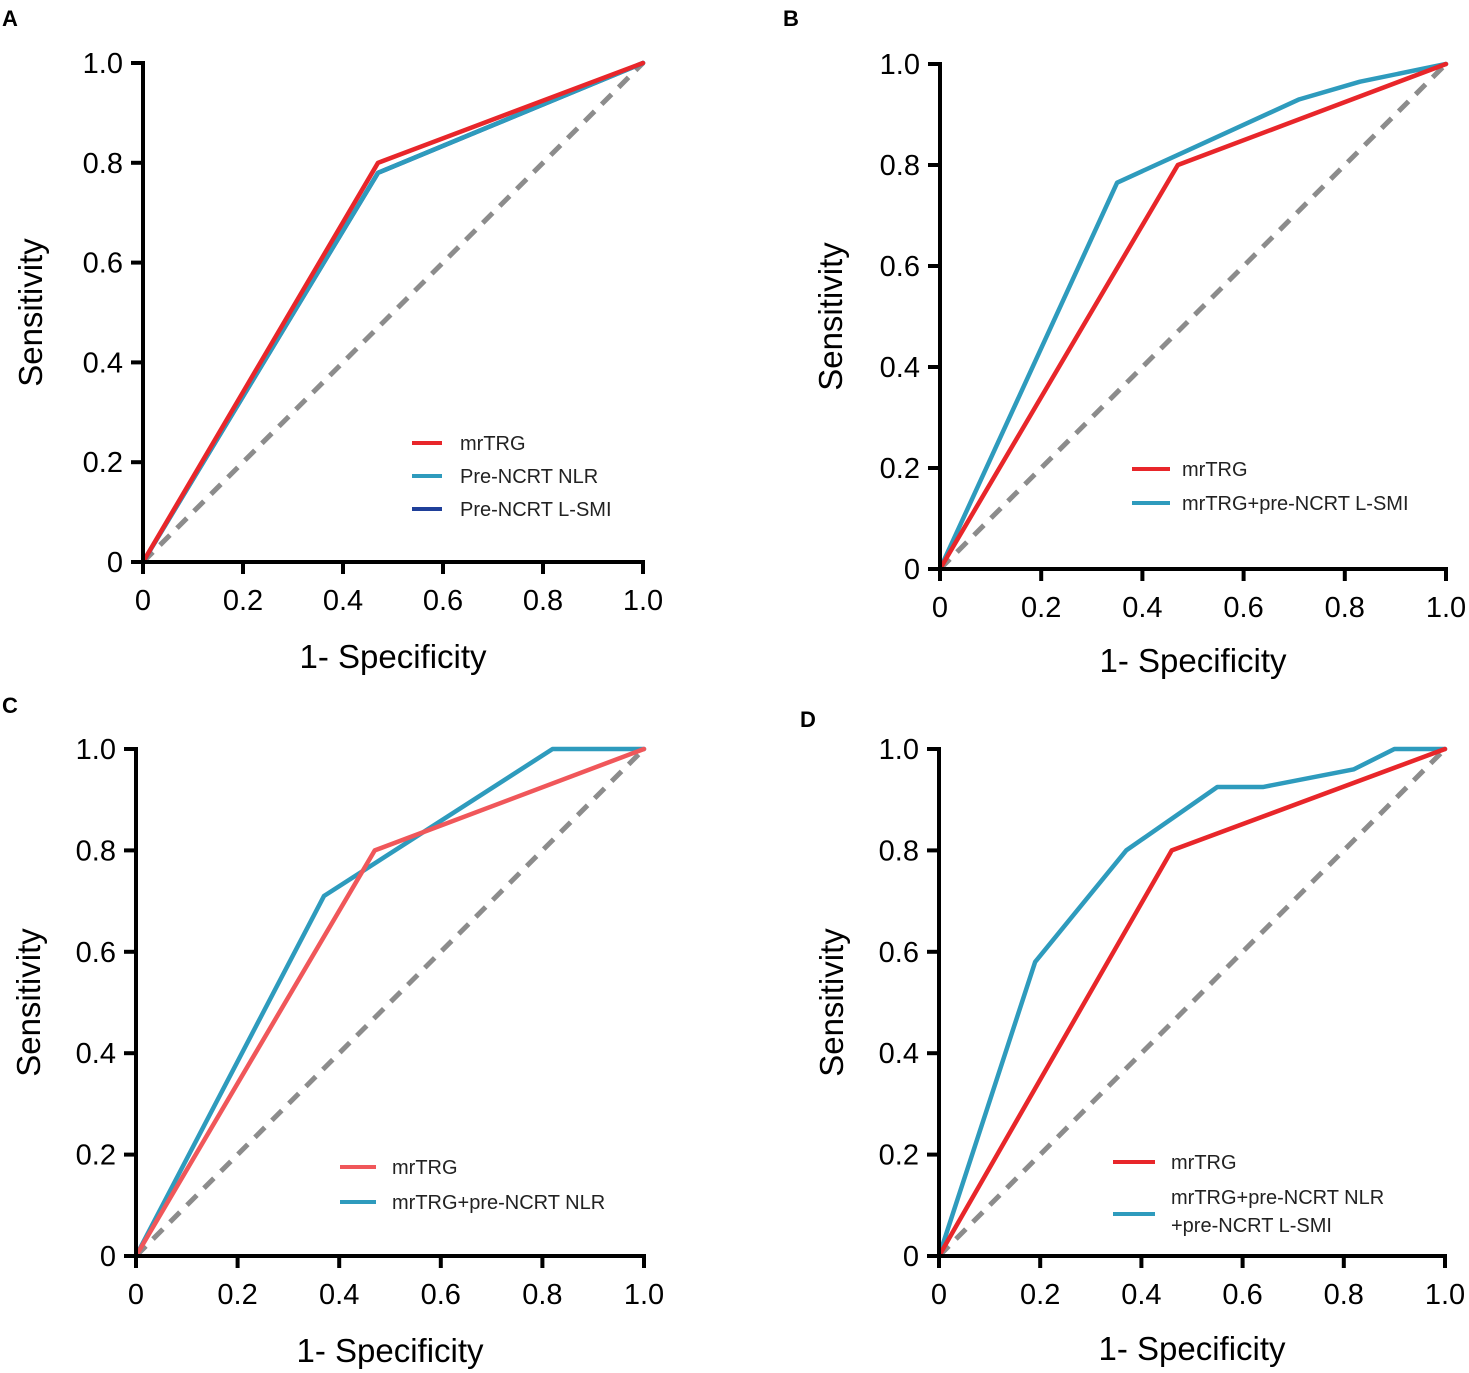 The image size is (1469, 1373). What do you see at coordinates (1295, 504) in the screenshot?
I see `legend-label: mrTRG+pre-NCRT L-SMI` at bounding box center [1295, 504].